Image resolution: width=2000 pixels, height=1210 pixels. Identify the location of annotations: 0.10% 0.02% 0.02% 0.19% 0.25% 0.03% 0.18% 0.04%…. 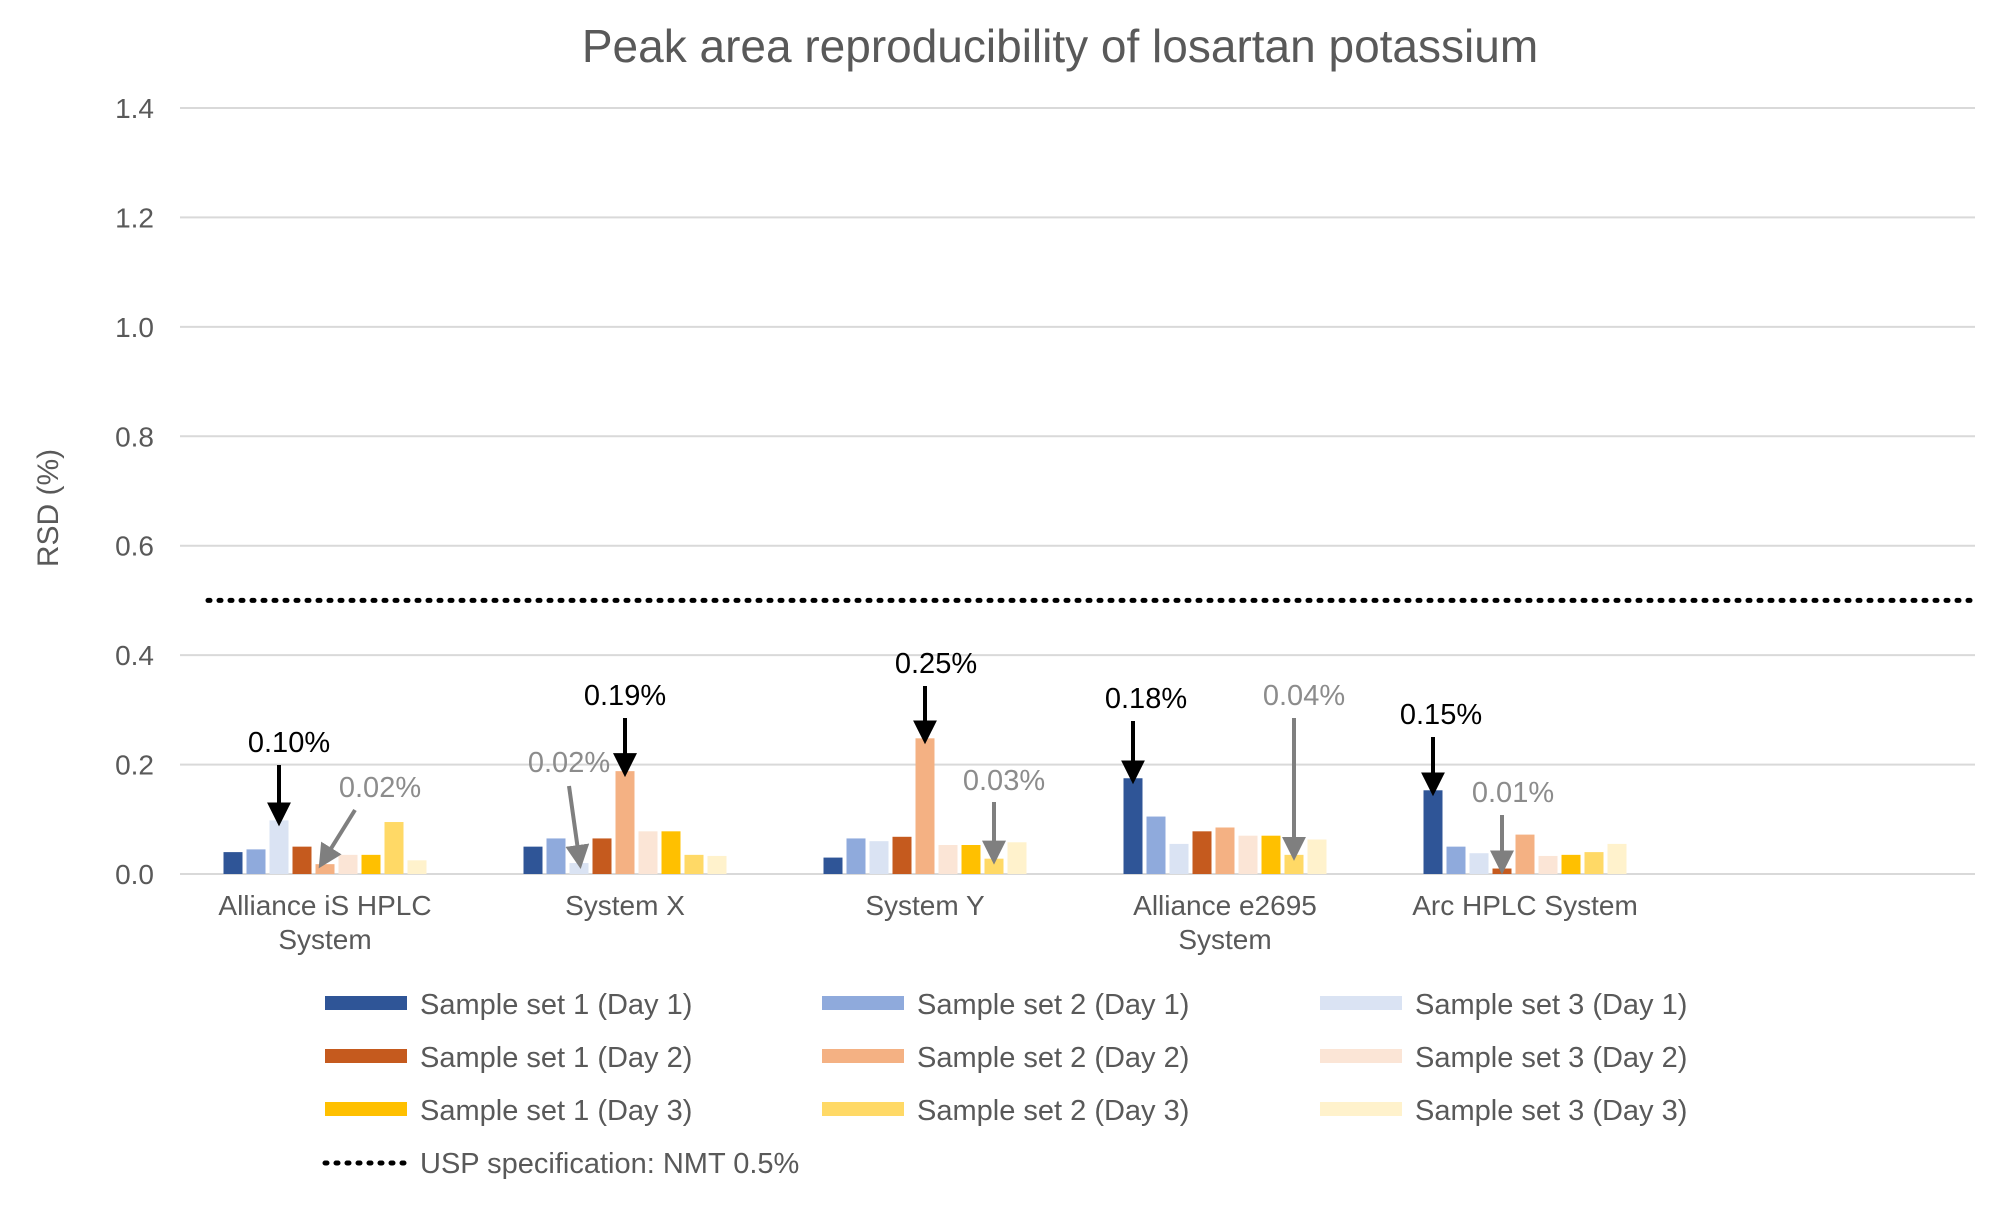
(901, 761).